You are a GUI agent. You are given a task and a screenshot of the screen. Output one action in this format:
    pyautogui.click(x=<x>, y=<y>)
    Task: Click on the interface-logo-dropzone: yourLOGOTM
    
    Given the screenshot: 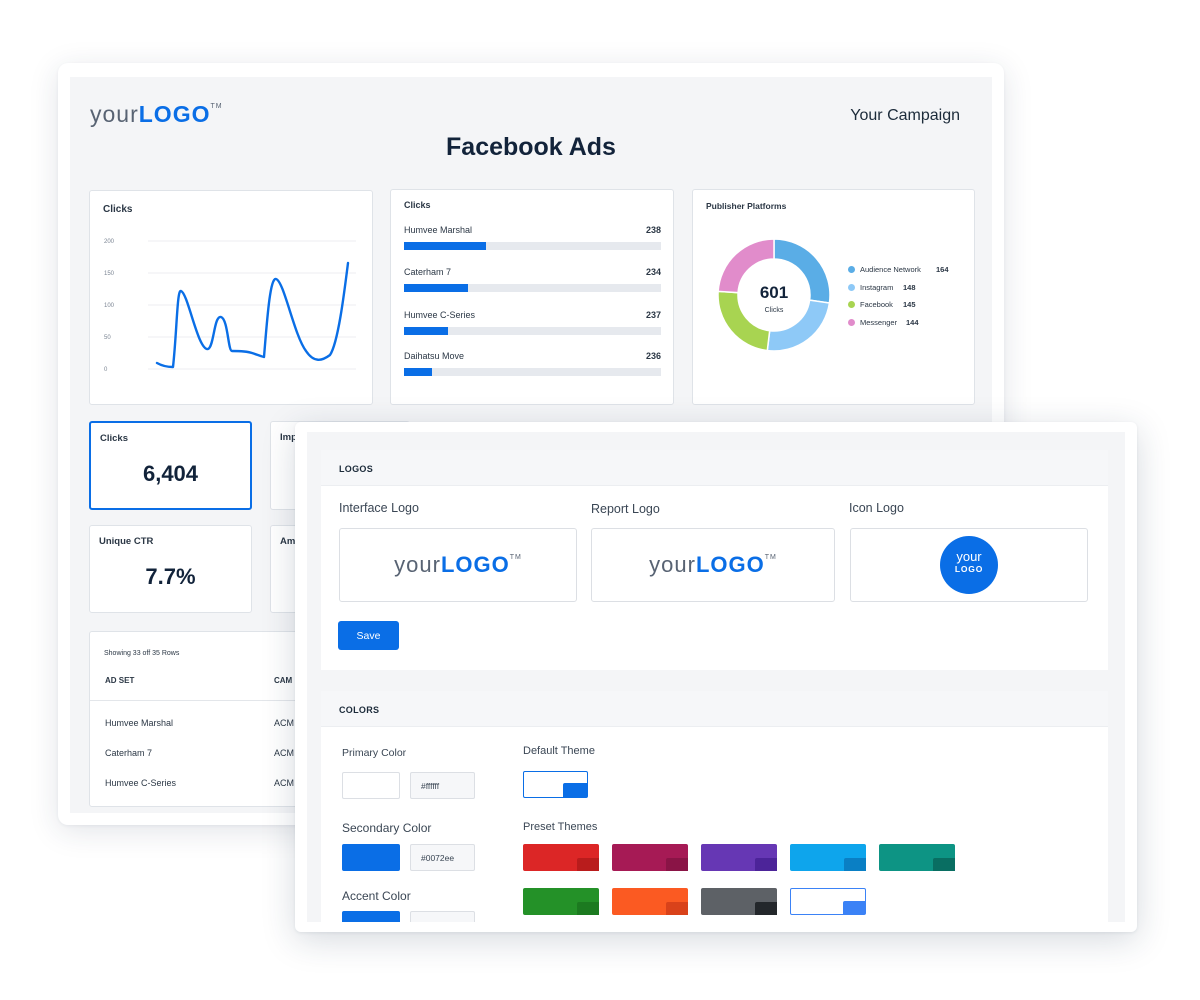 What is the action you would take?
    pyautogui.click(x=458, y=565)
    